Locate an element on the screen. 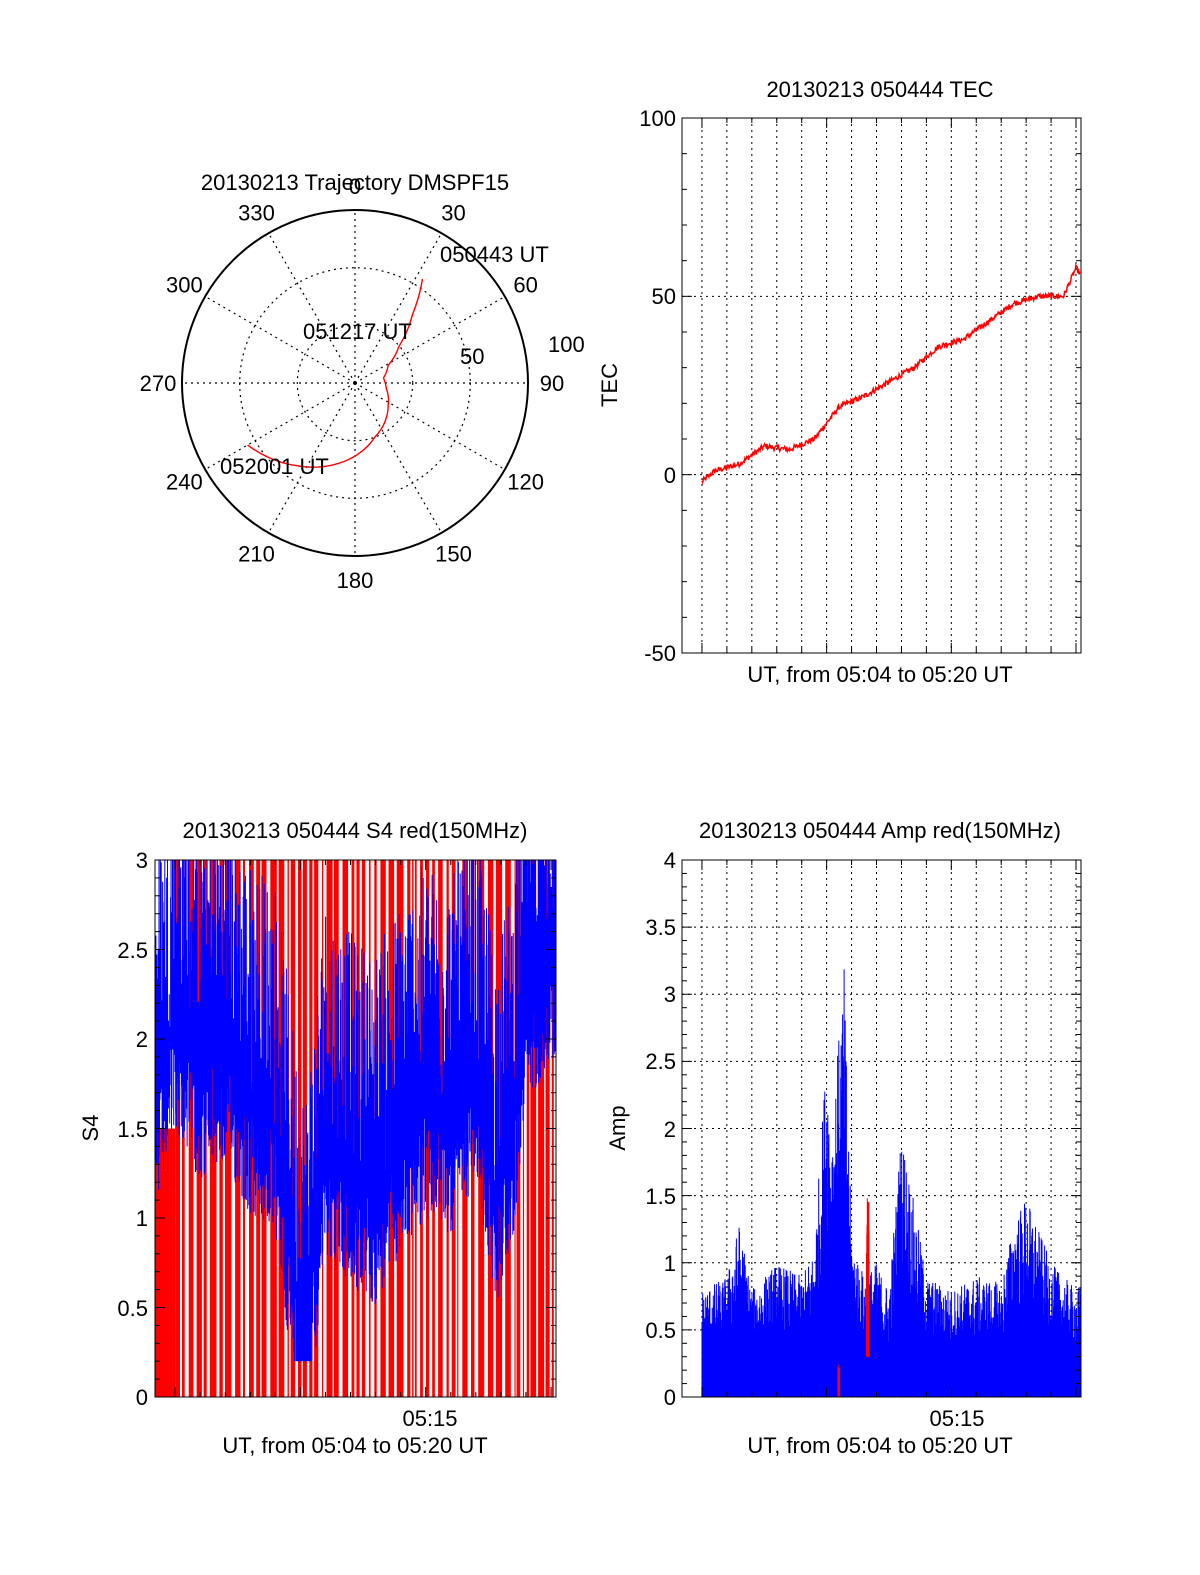  trajectory-start-label: 050443 UT is located at coordinates (494, 254).